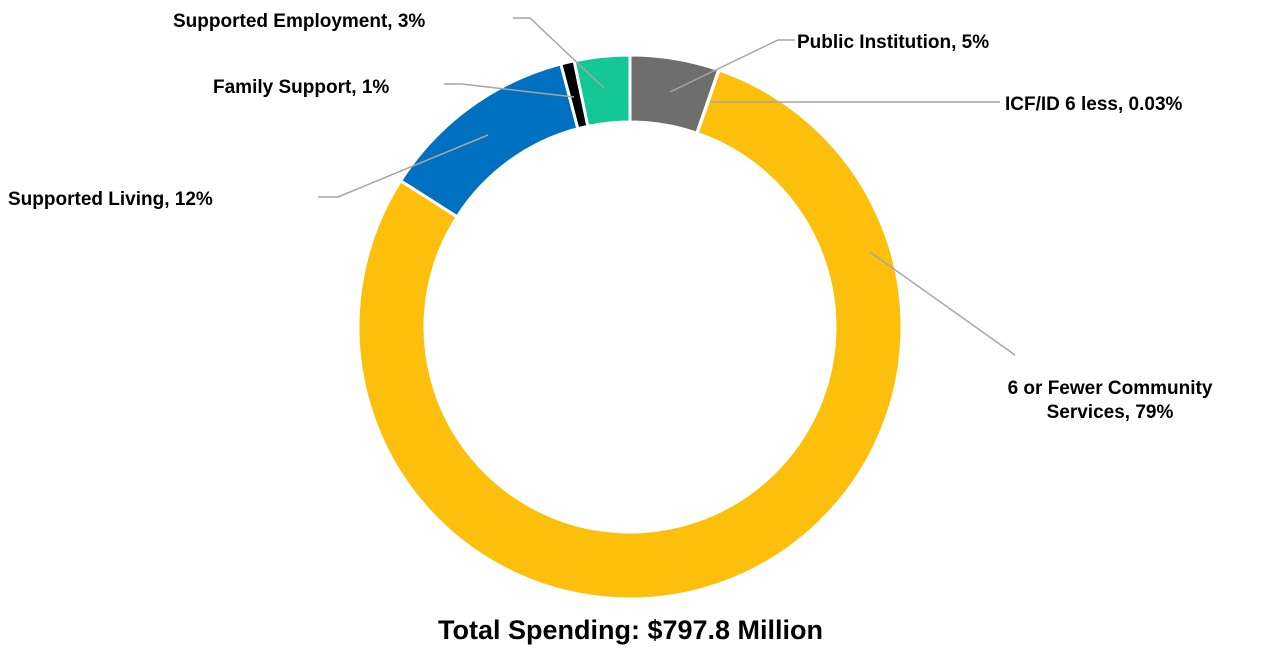 Image resolution: width=1261 pixels, height=656 pixels. What do you see at coordinates (301, 87) in the screenshot?
I see `data-label-family-support: Family Support, 1%` at bounding box center [301, 87].